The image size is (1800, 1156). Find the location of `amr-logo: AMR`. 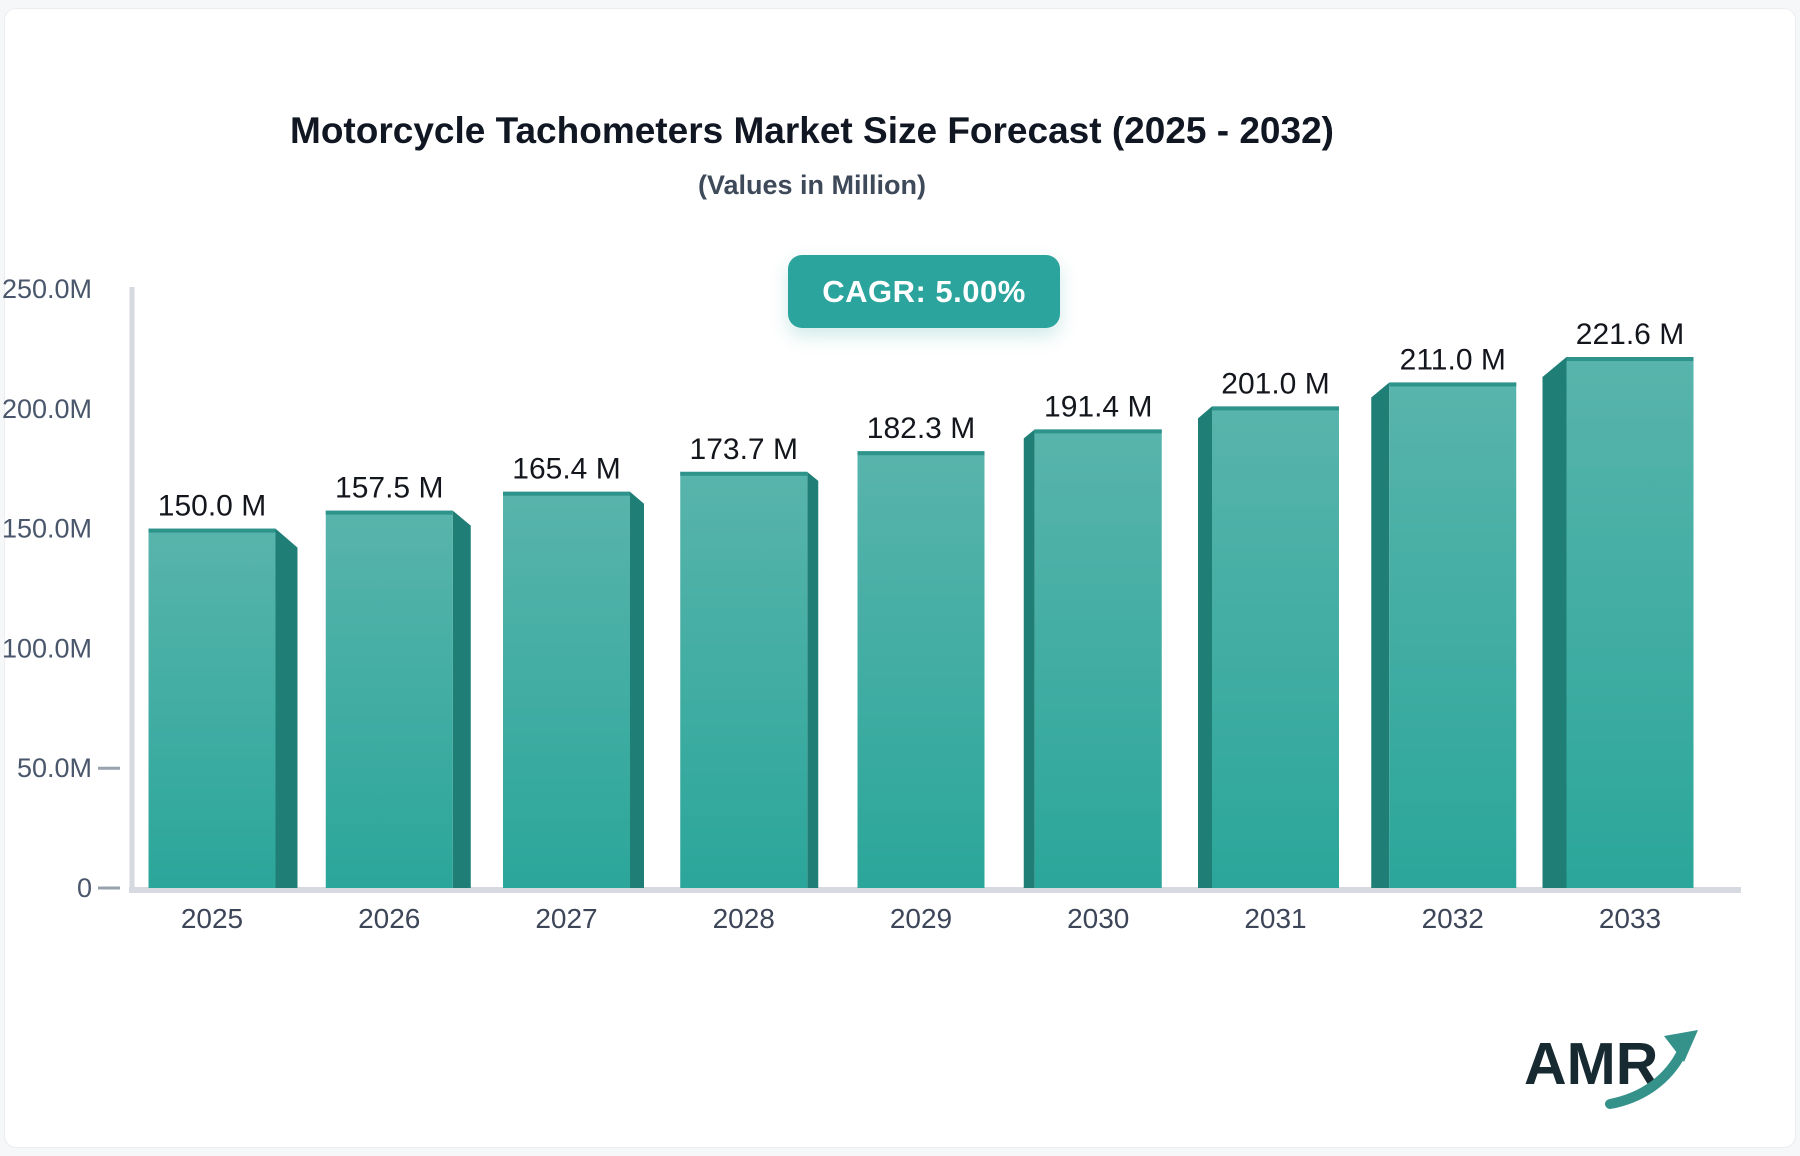

amr-logo: AMR is located at coordinates (1624, 1075).